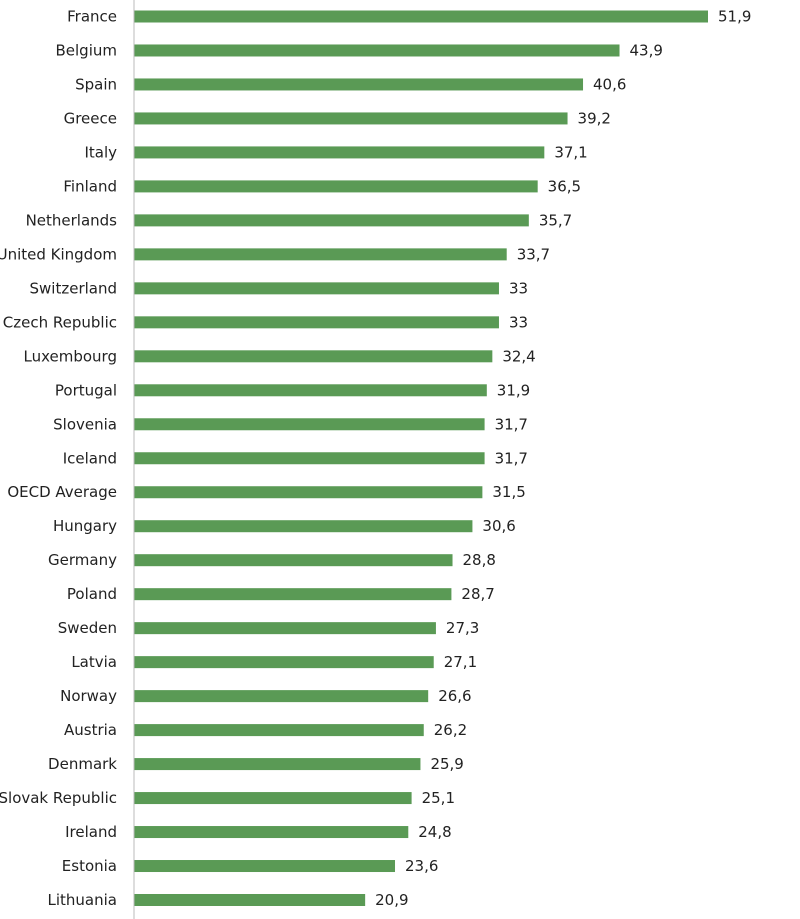  Describe the element at coordinates (518, 356) in the screenshot. I see `value-label-luxembourg: 32,4` at that location.